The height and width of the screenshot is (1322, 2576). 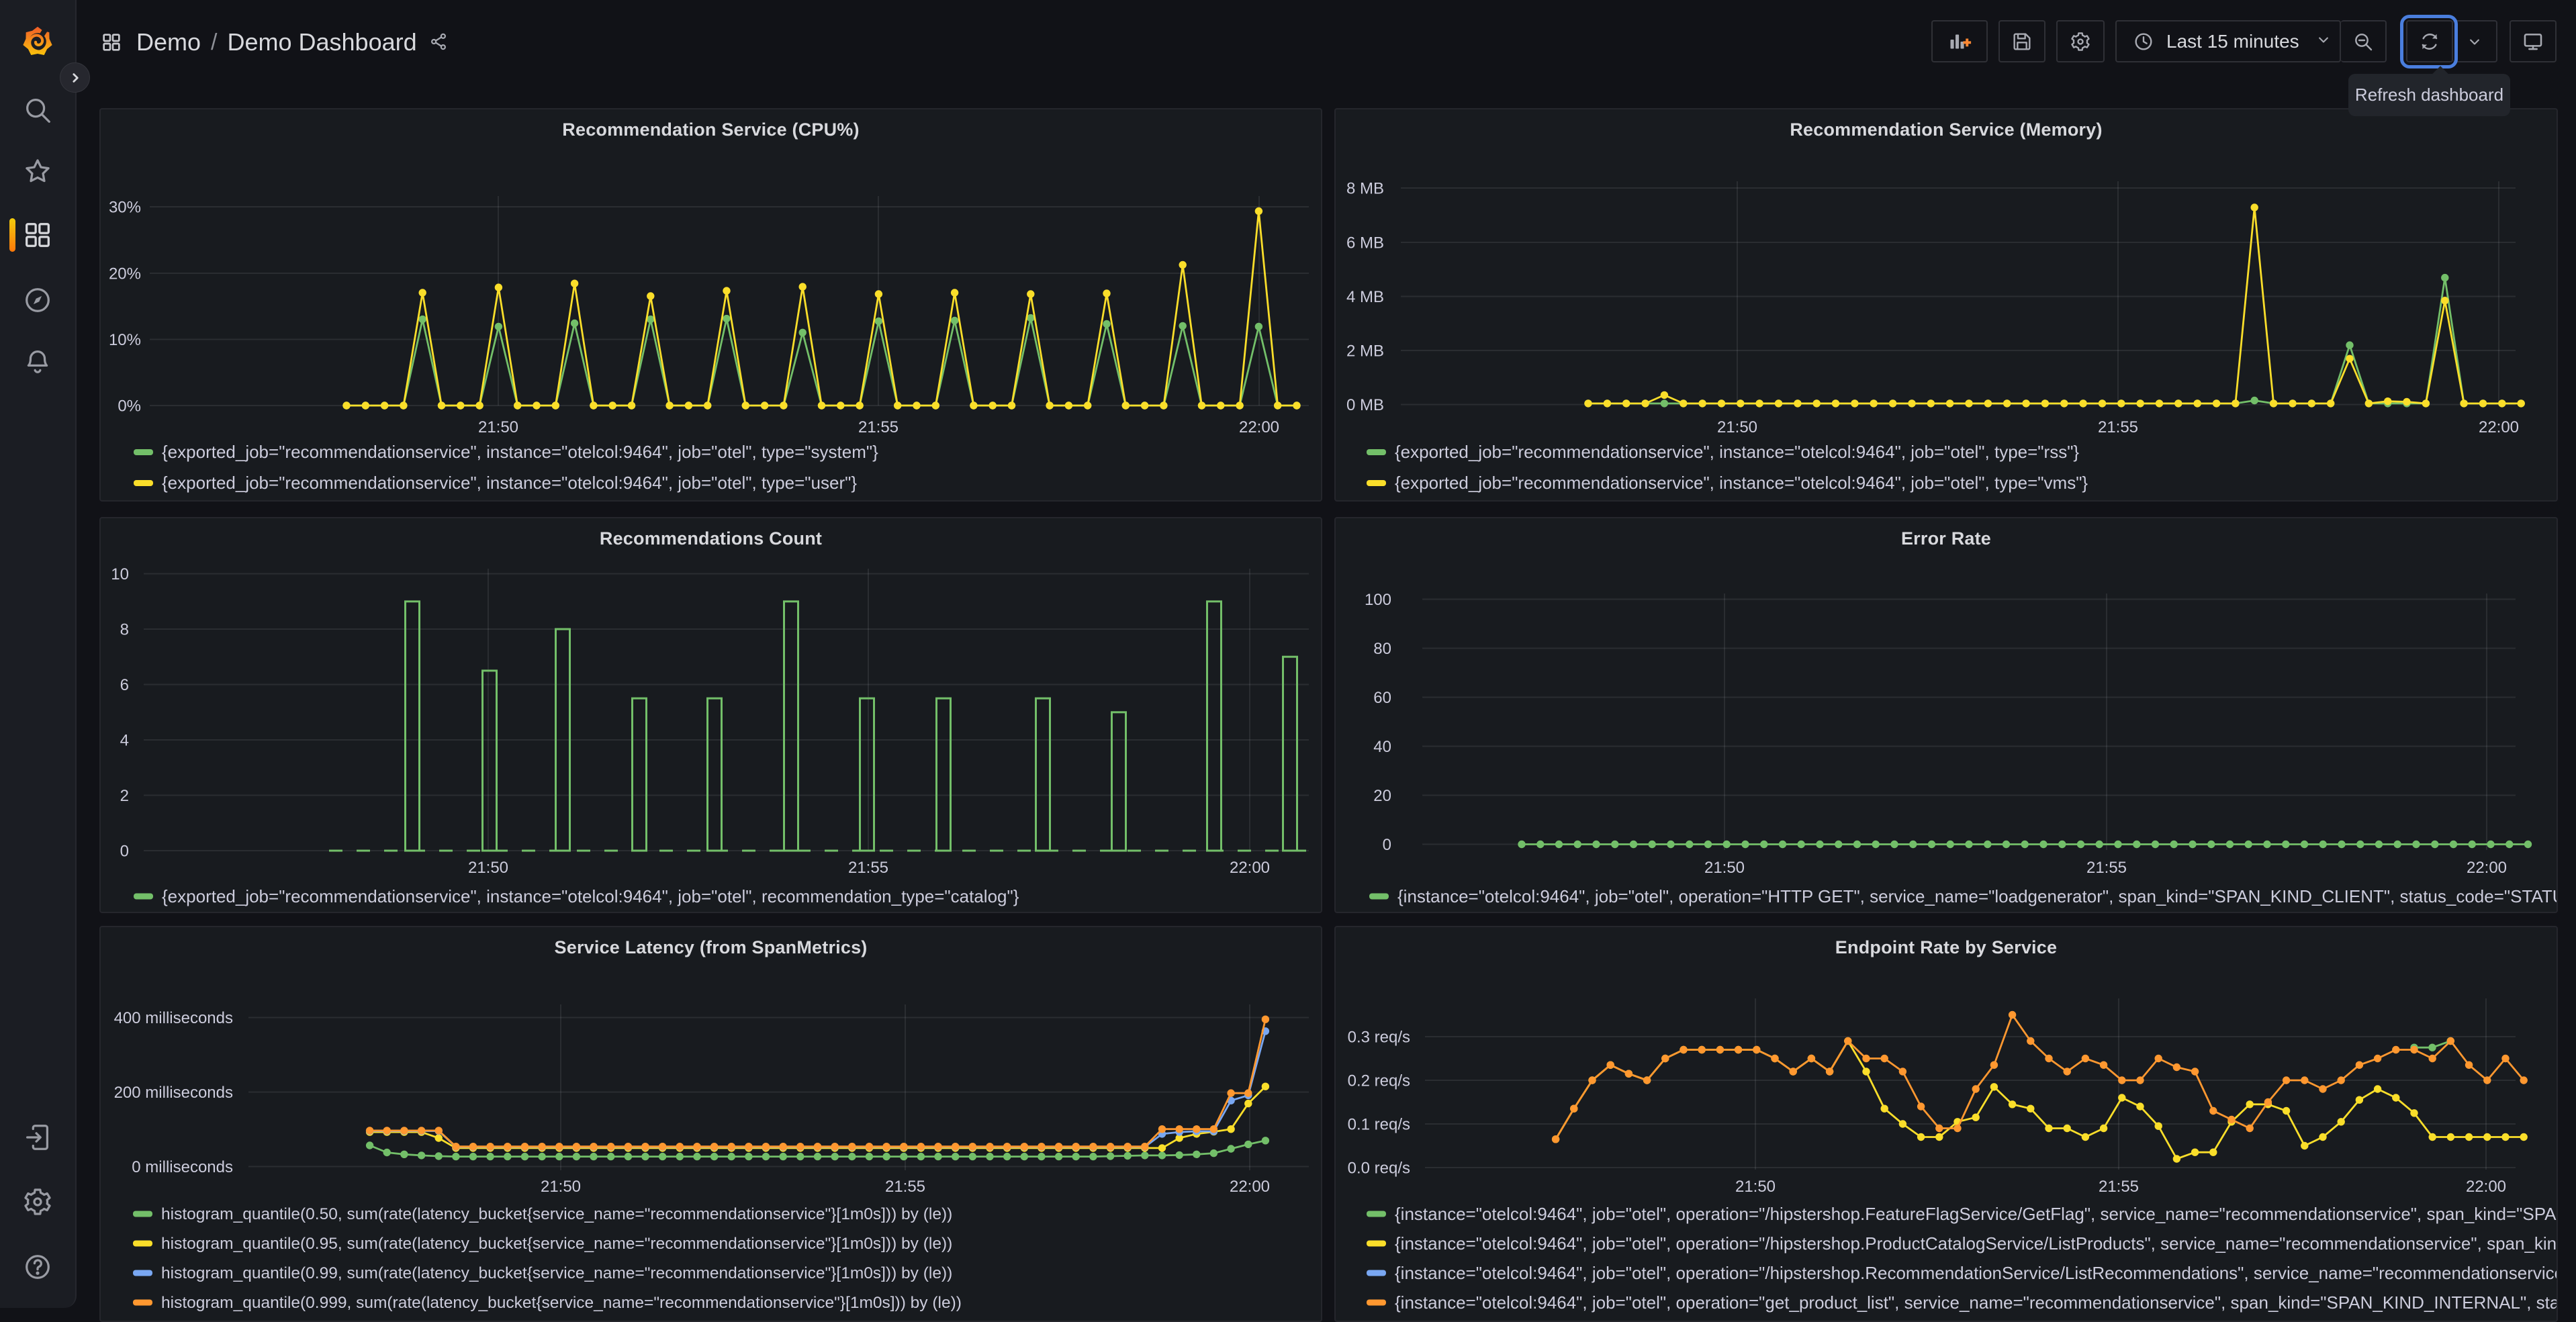 I want to click on svg-text: 0.0 req/s, so click(x=1379, y=1168).